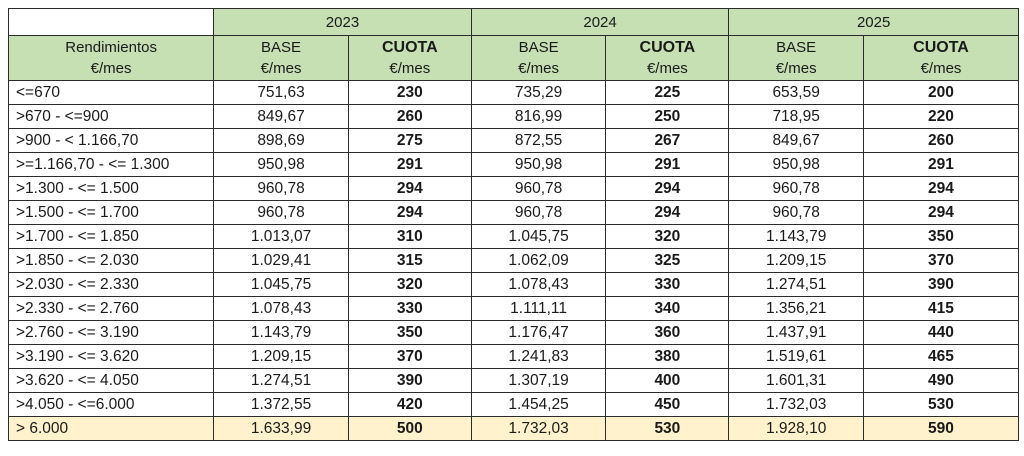  What do you see at coordinates (796, 116) in the screenshot?
I see `base-2025-cell: 718,95` at bounding box center [796, 116].